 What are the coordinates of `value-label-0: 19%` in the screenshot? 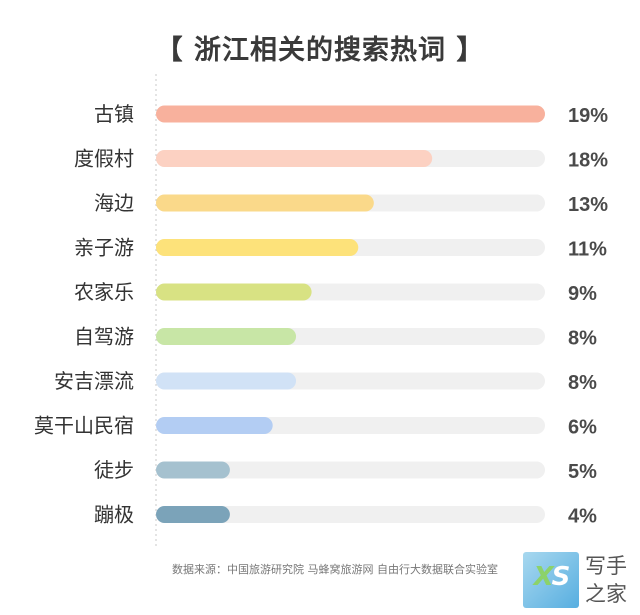 It's located at (588, 116).